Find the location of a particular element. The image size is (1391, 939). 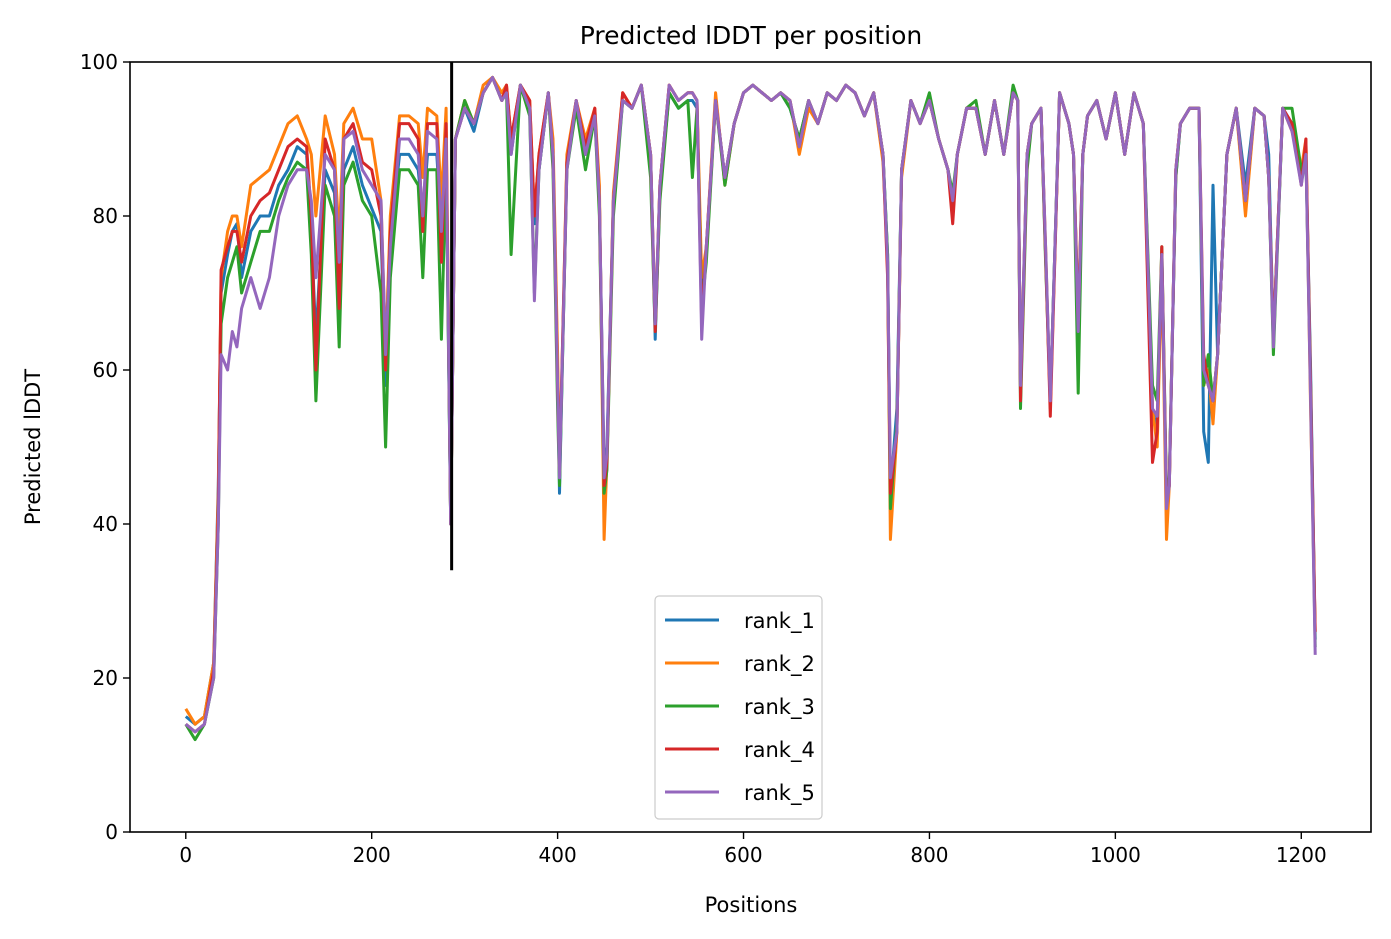

legend-label-rank_5: rank_5 is located at coordinates (779, 793).